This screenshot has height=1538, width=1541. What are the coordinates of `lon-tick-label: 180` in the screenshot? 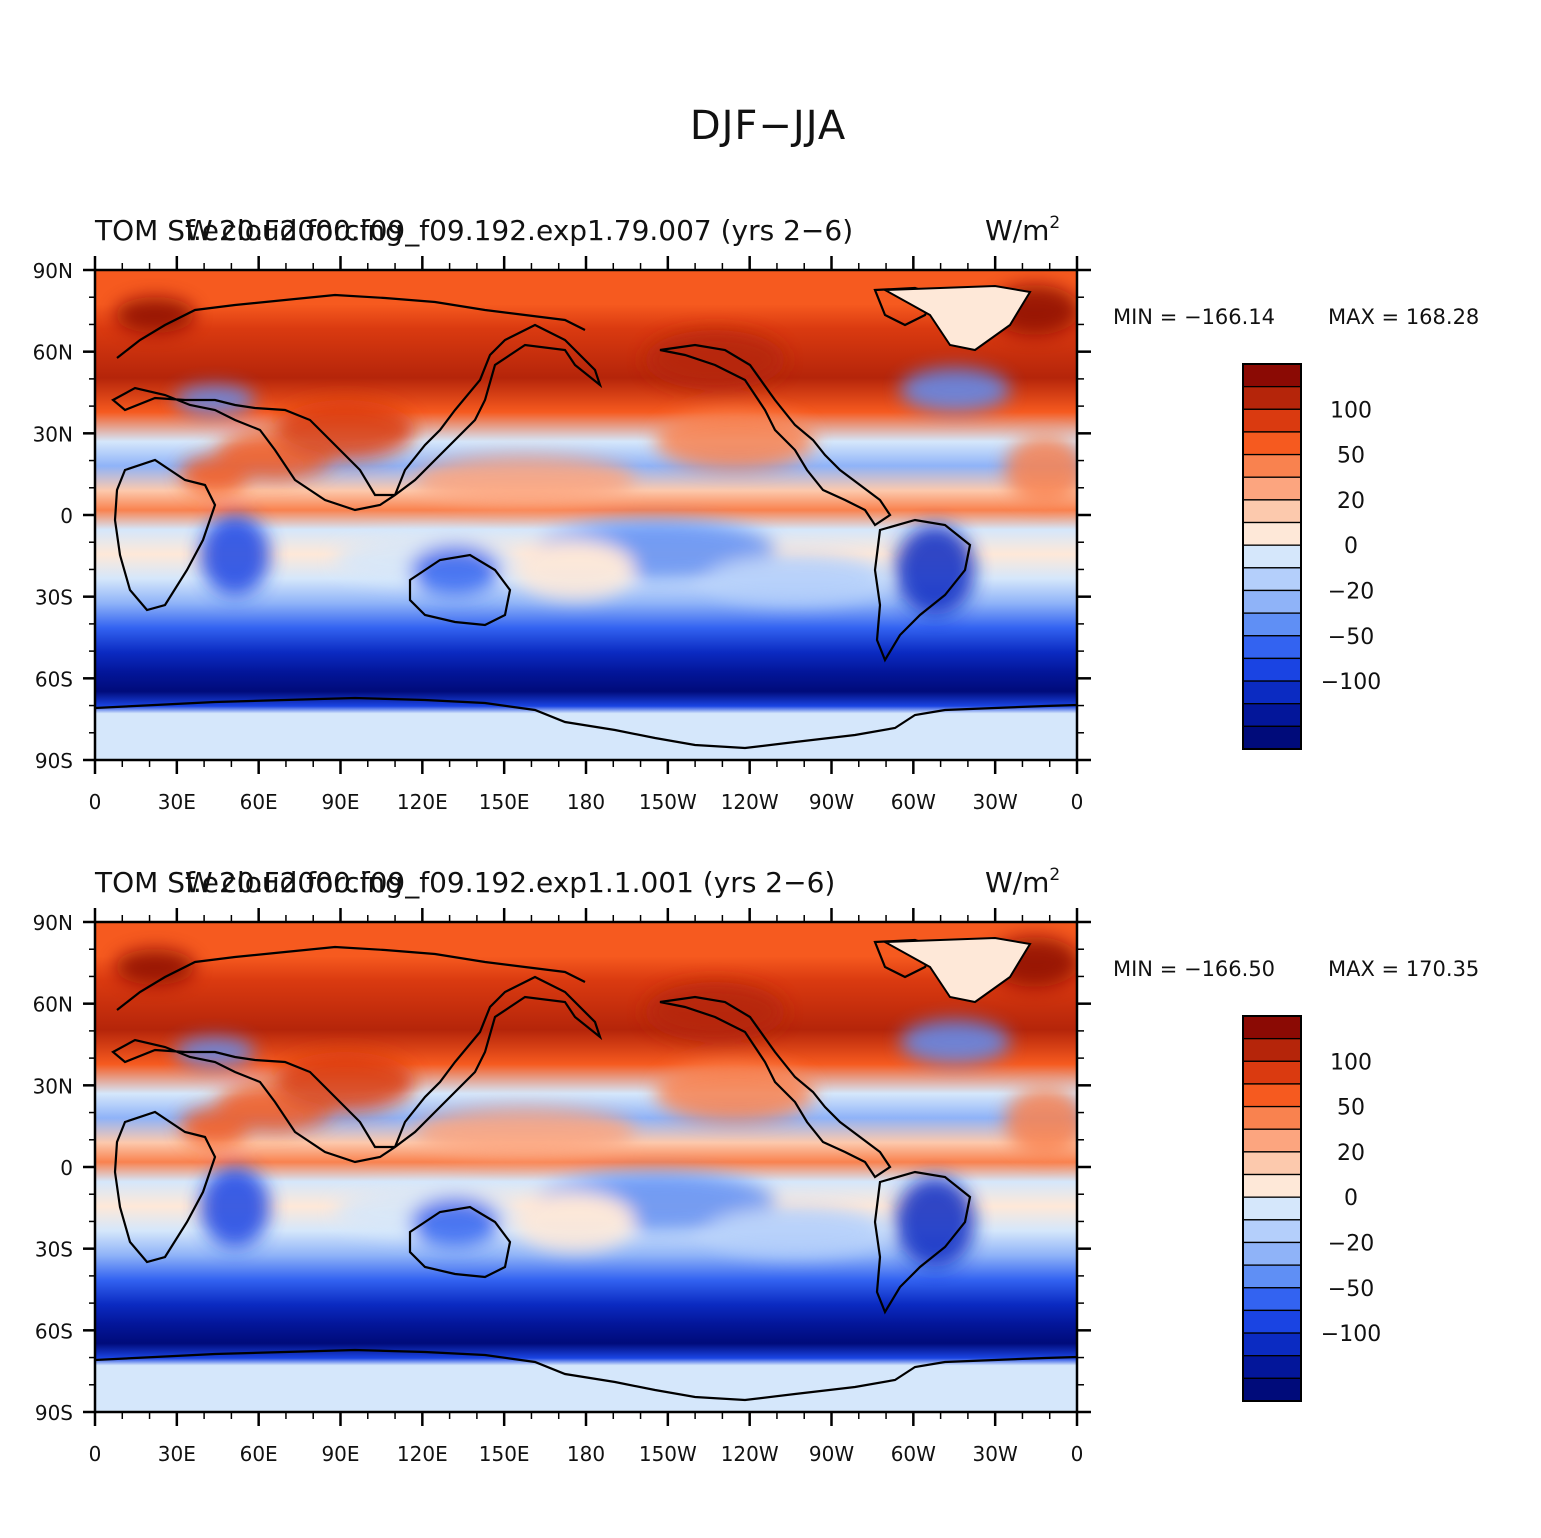 It's located at (586, 1454).